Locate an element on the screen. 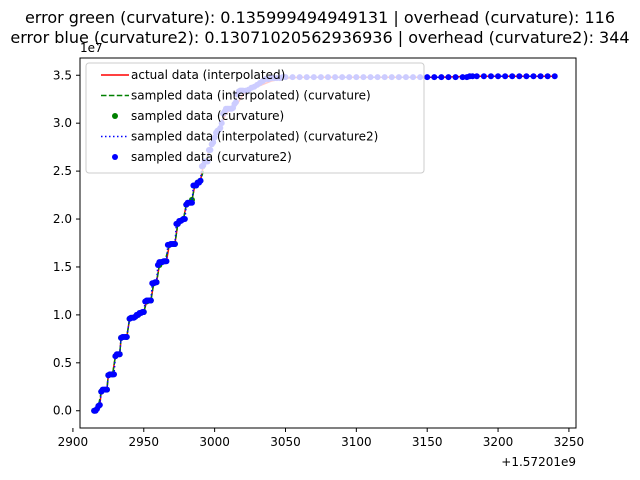  y-tick-label: 3.0 is located at coordinates (62, 123).